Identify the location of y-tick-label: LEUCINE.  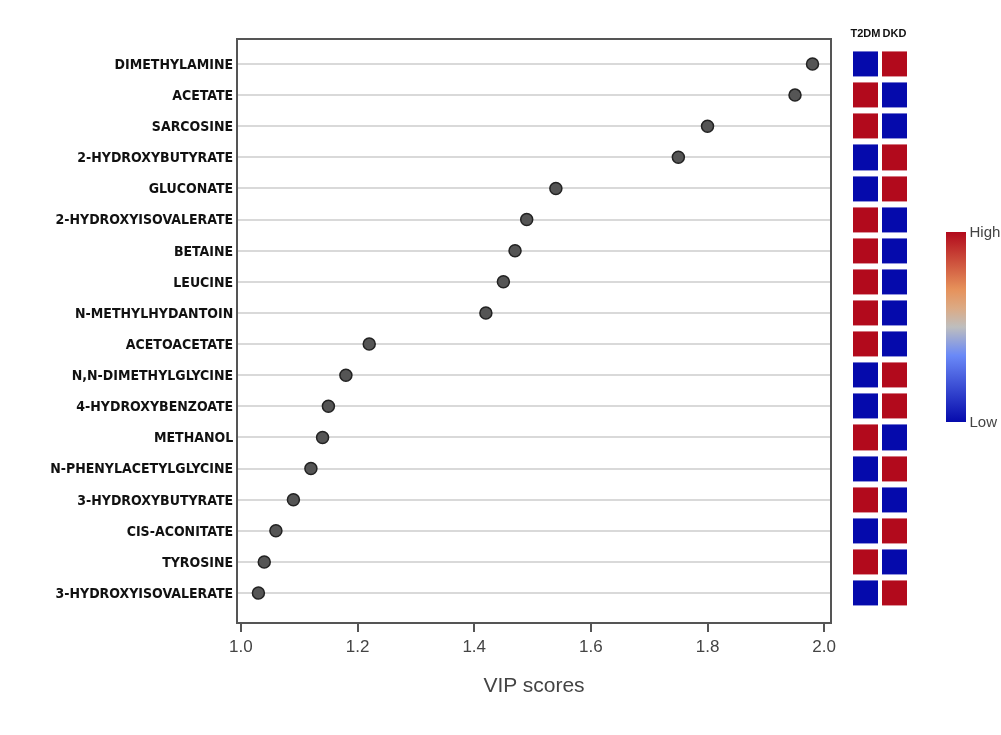
(203, 281).